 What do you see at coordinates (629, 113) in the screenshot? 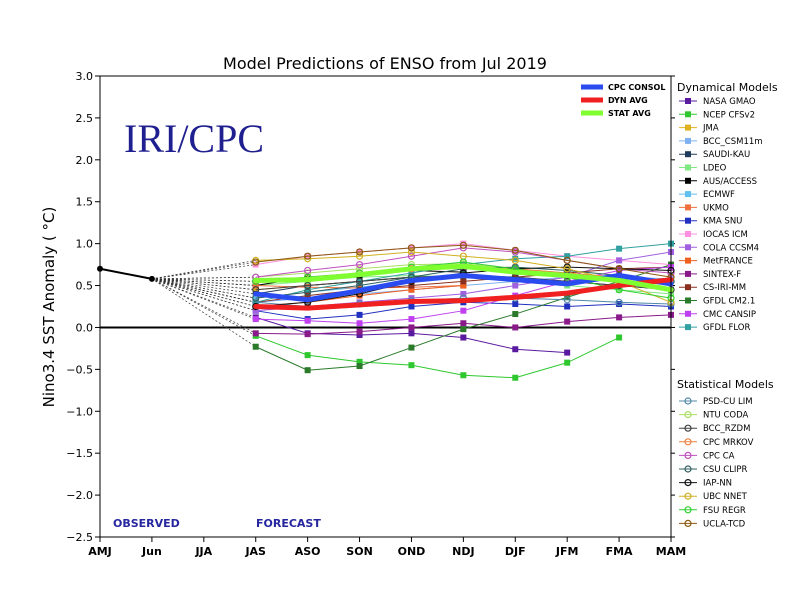
I see `consensus-legend-label: STAT AVG` at bounding box center [629, 113].